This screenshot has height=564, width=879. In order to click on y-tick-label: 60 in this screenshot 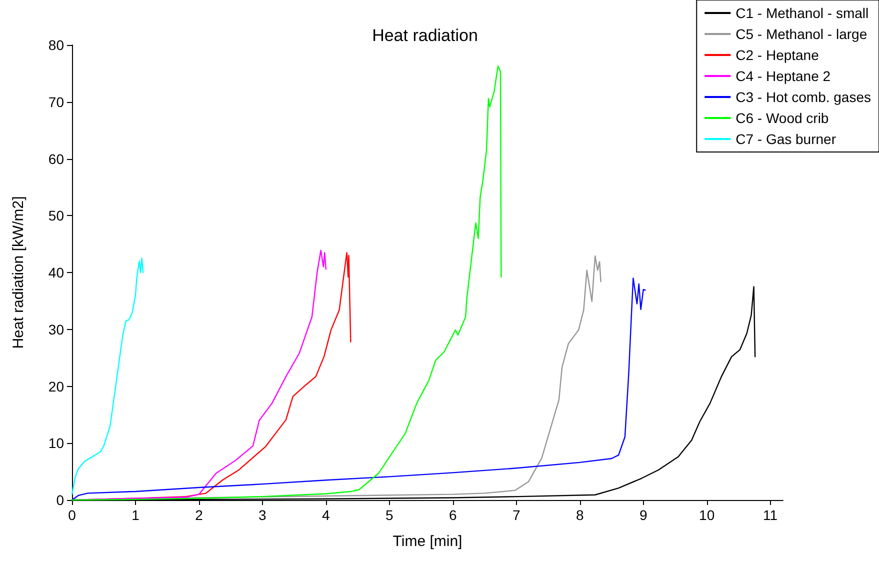, I will do `click(56, 158)`.